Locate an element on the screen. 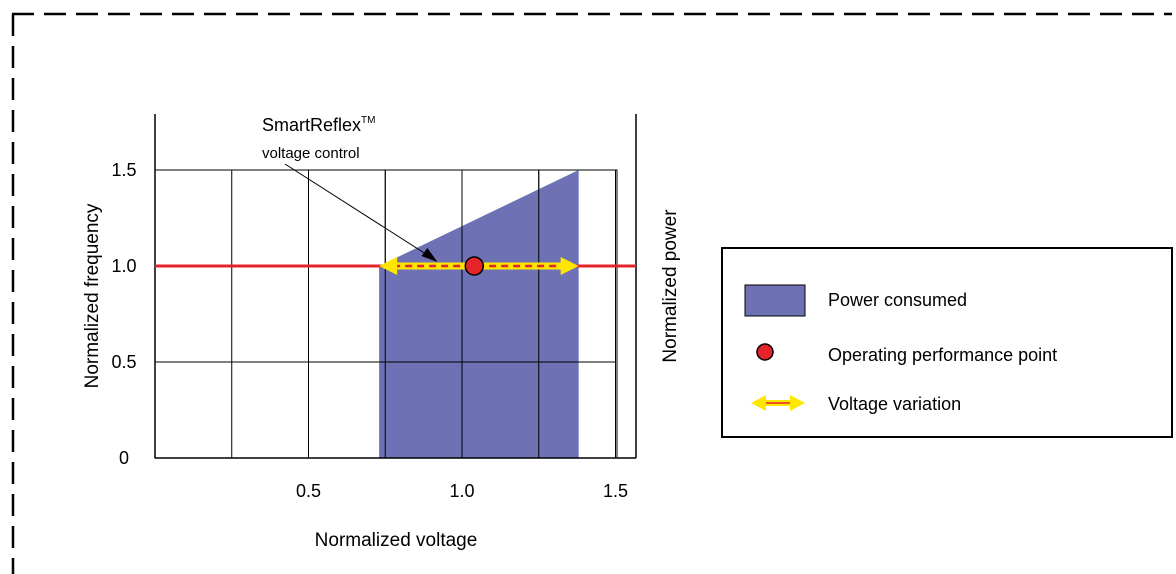  annotation-leader-line is located at coordinates (356, 209).